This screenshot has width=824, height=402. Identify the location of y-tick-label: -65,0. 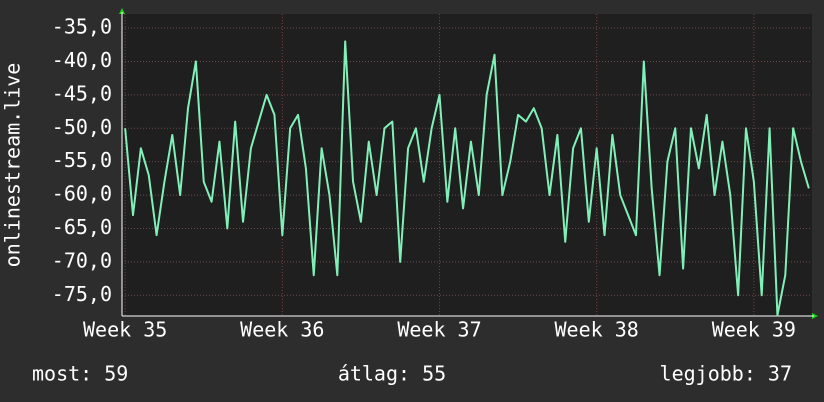
(82, 227).